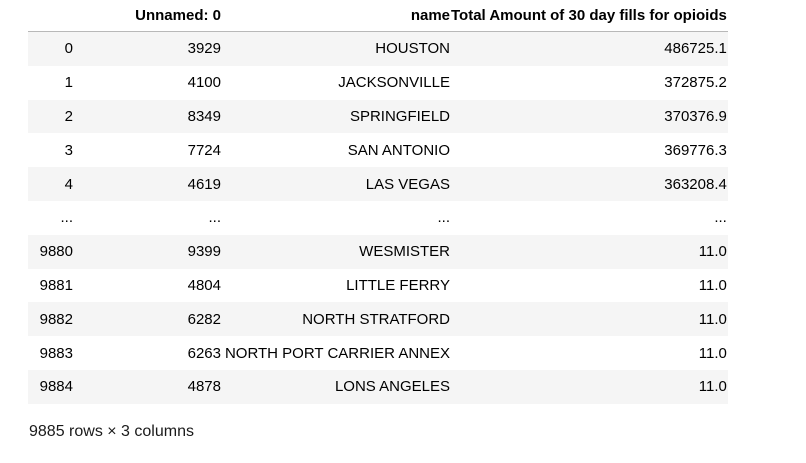 Image resolution: width=806 pixels, height=463 pixels. I want to click on cell-total: 369776.3, so click(695, 150).